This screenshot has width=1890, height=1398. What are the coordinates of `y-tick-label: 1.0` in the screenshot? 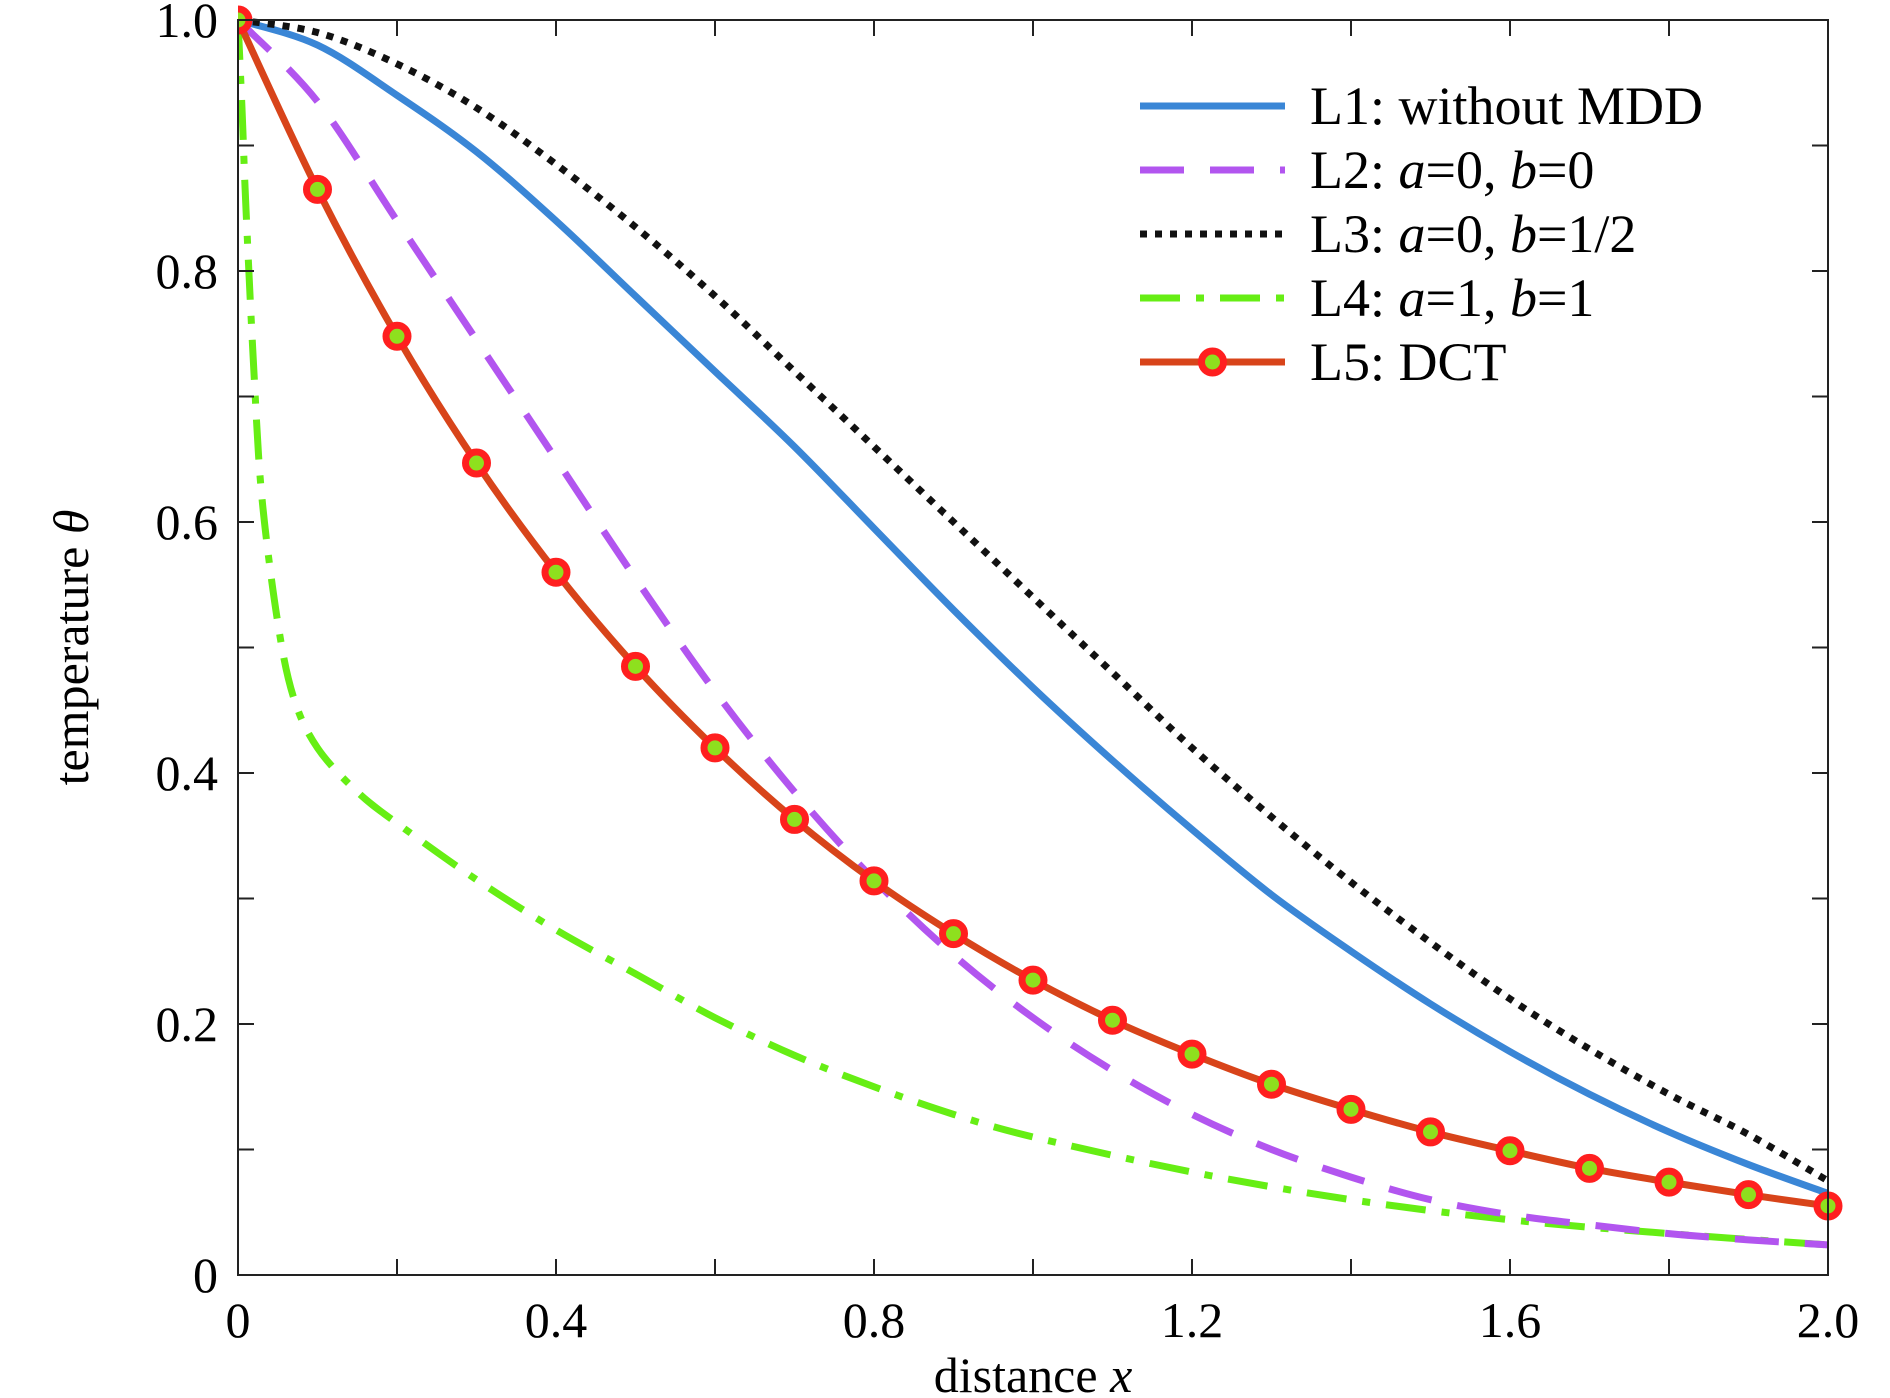 It's located at (187, 24).